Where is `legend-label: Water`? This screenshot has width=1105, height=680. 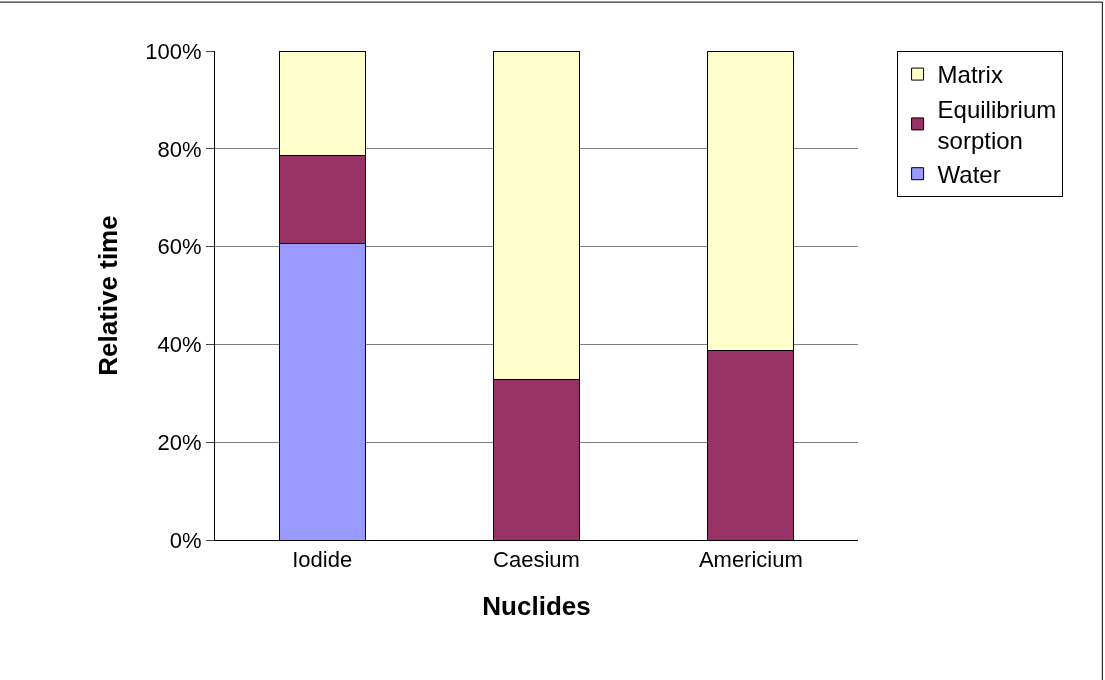 legend-label: Water is located at coordinates (969, 175).